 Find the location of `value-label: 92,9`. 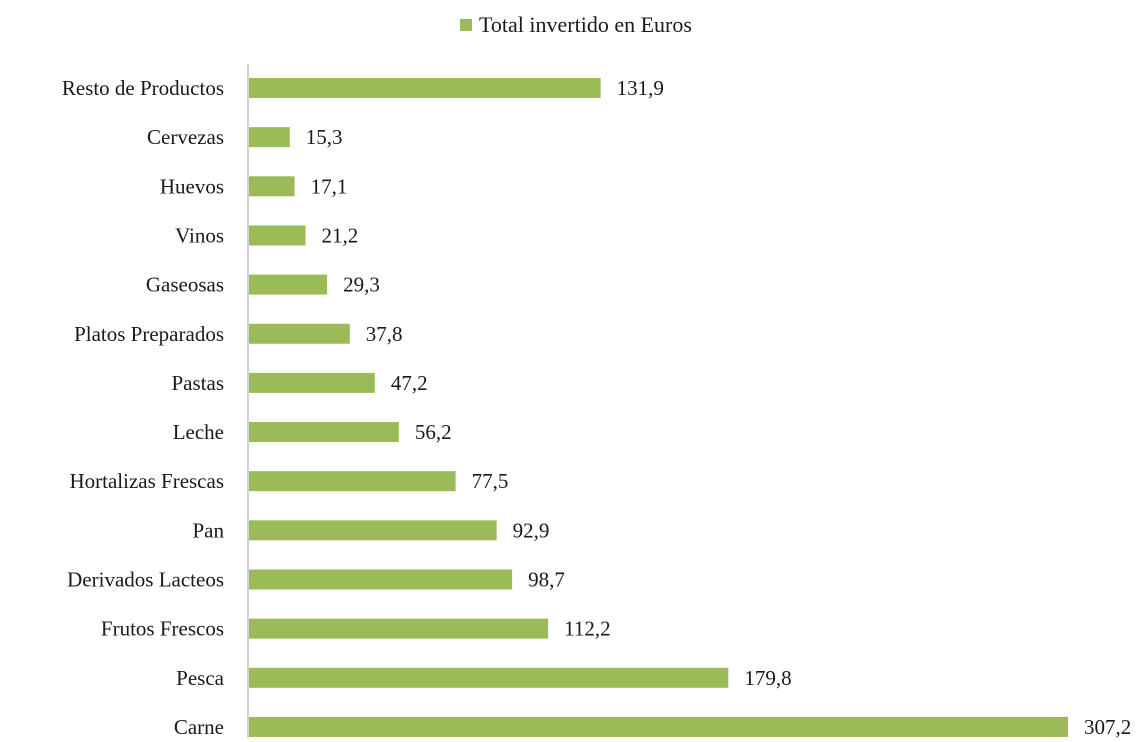

value-label: 92,9 is located at coordinates (531, 530).